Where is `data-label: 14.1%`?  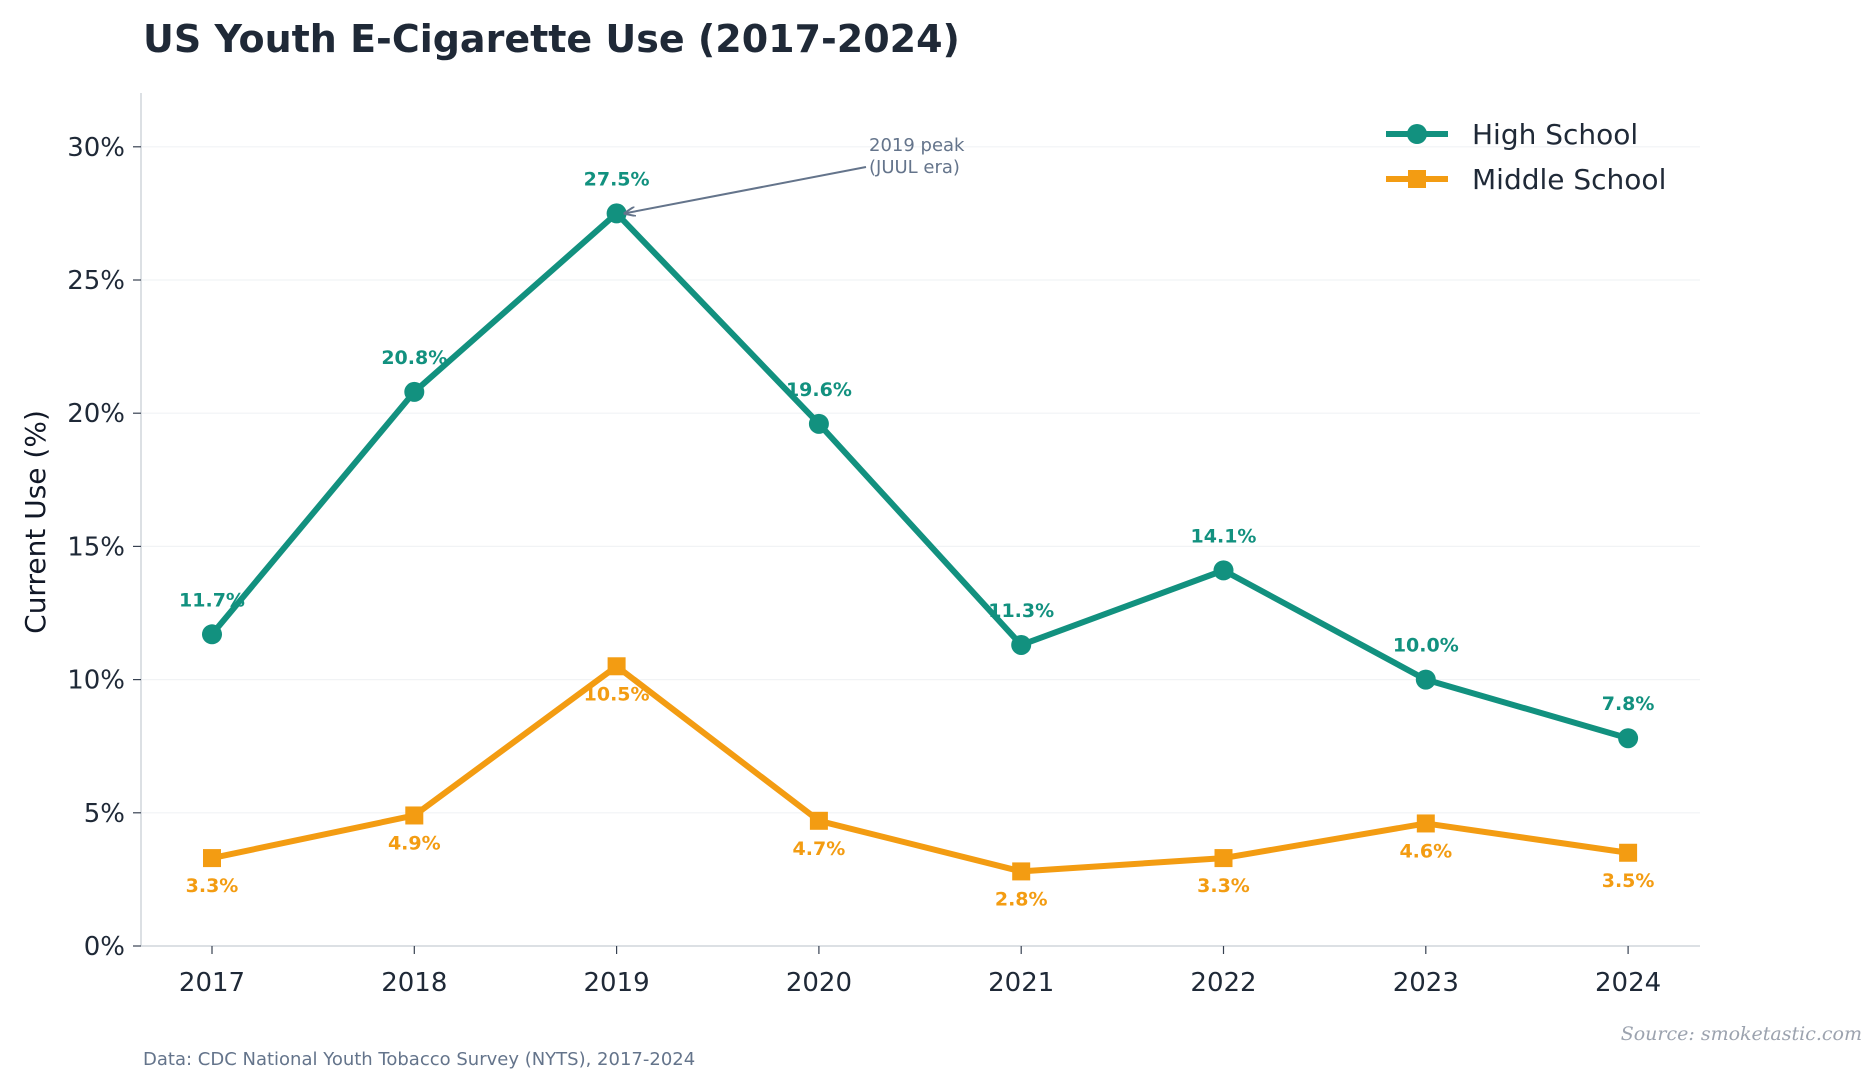
data-label: 14.1% is located at coordinates (1224, 536).